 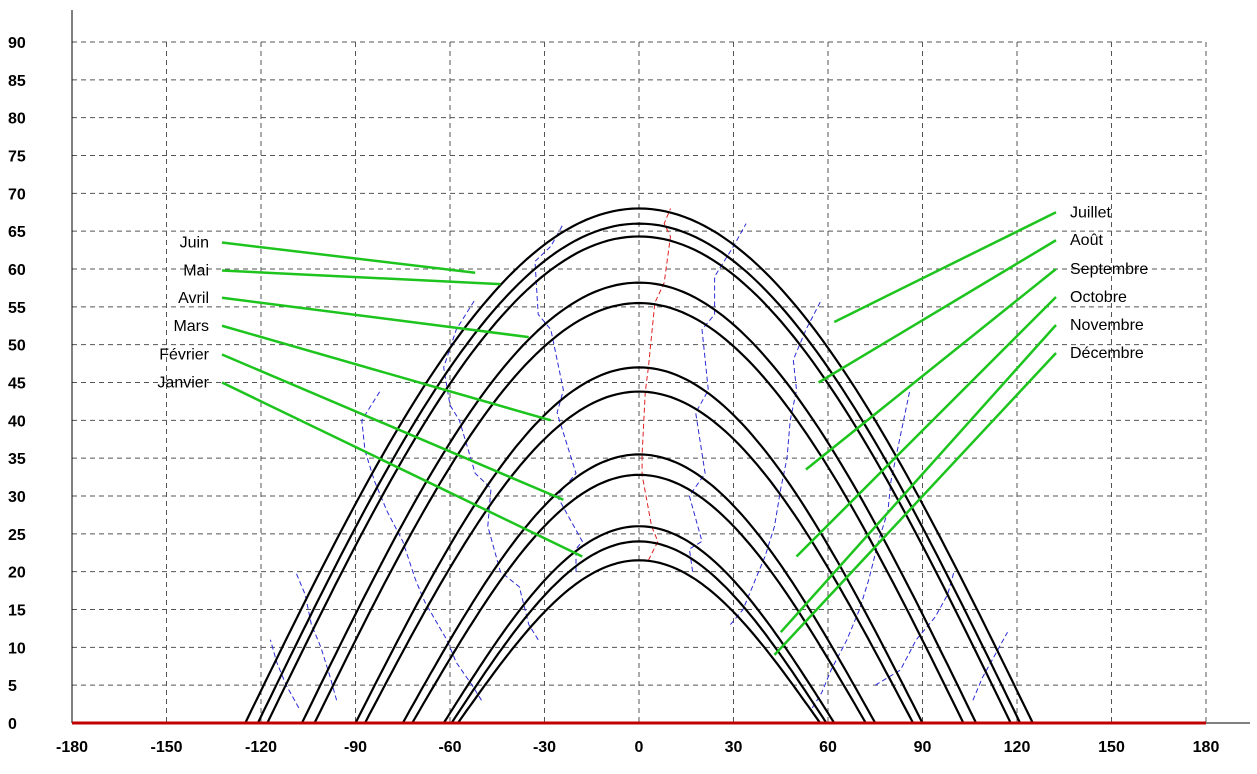 I want to click on y-tick-label: 70, so click(x=17, y=194).